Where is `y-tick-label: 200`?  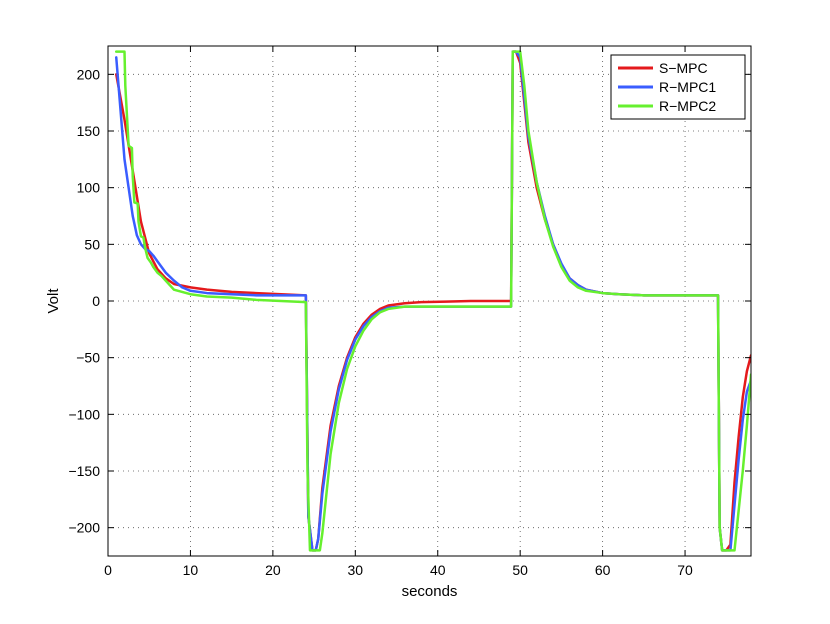 y-tick-label: 200 is located at coordinates (89, 74).